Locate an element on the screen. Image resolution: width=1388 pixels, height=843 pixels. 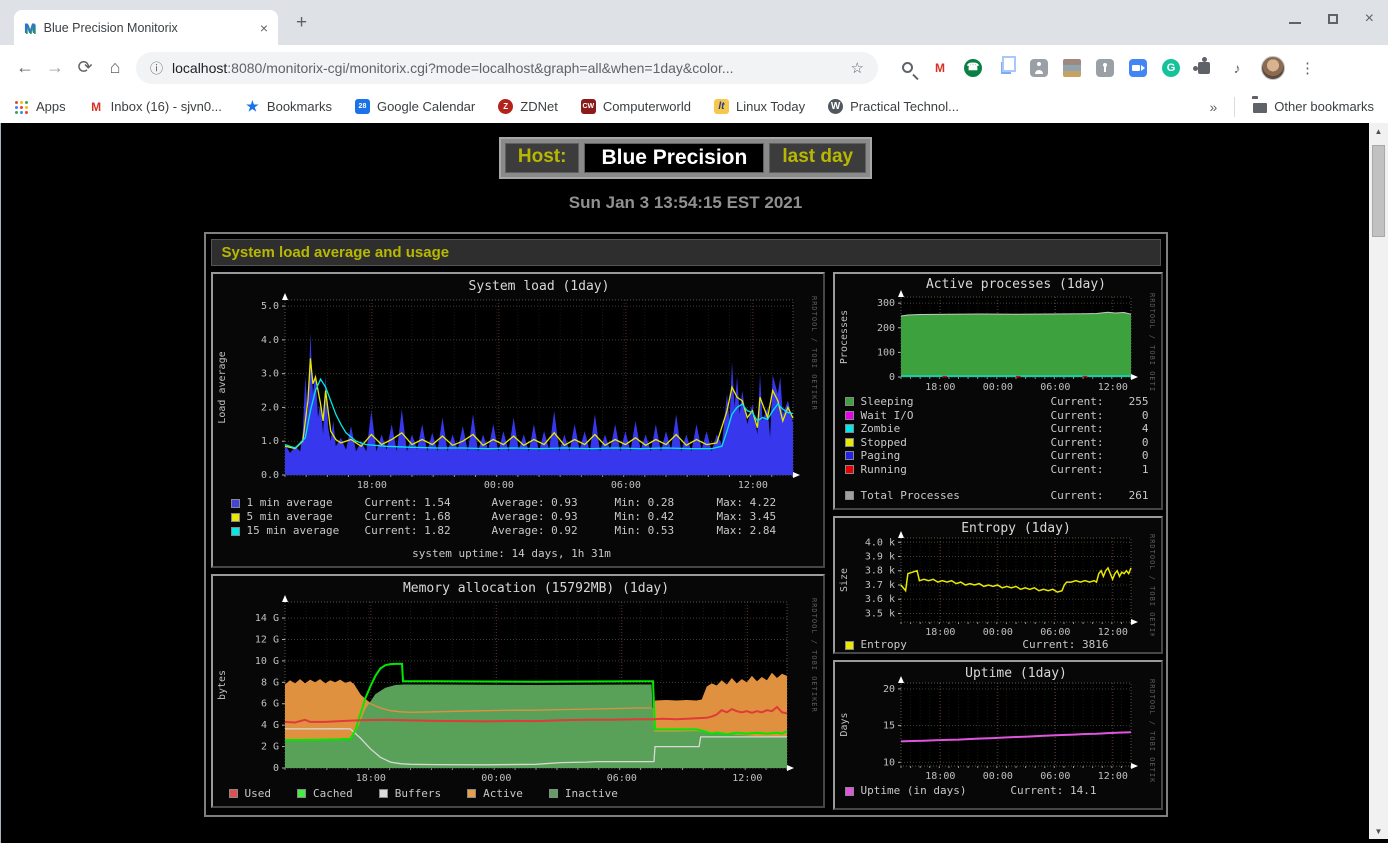
legend-swatch-active is located at coordinates (472, 793).